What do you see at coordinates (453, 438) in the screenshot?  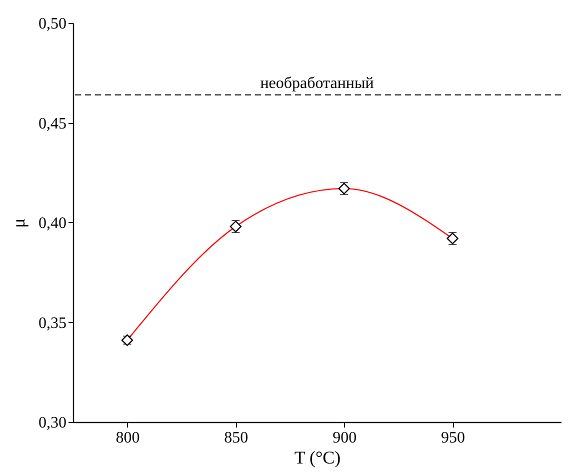 I see `x-tick-label: 950` at bounding box center [453, 438].